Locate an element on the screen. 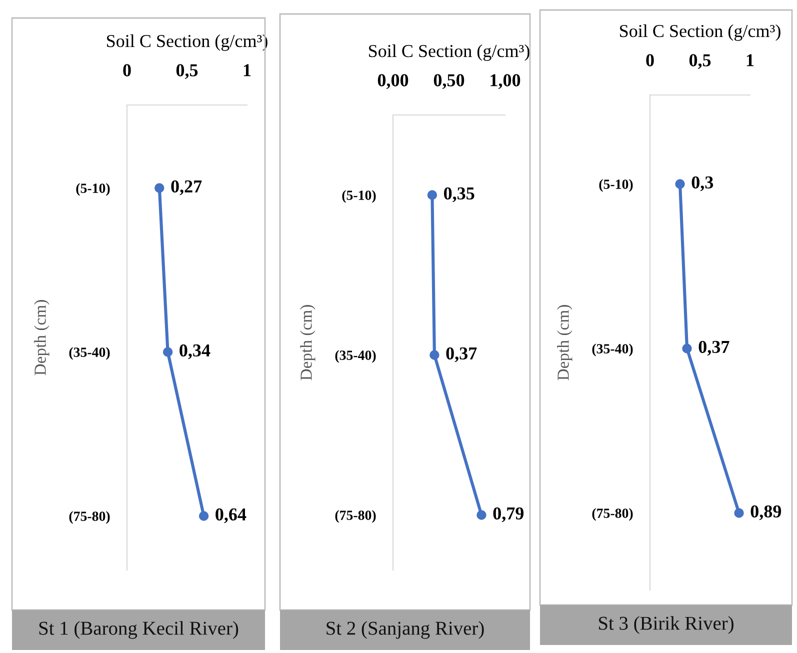 The height and width of the screenshot is (653, 797). text: St 1 (Barong Kecil River) is located at coordinates (138, 630).